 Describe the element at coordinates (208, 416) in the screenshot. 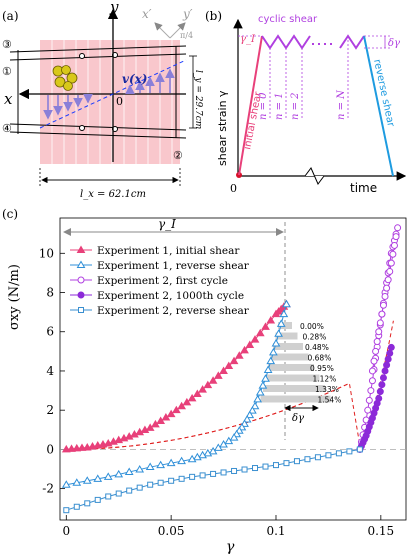

I see `fit-curve` at that location.